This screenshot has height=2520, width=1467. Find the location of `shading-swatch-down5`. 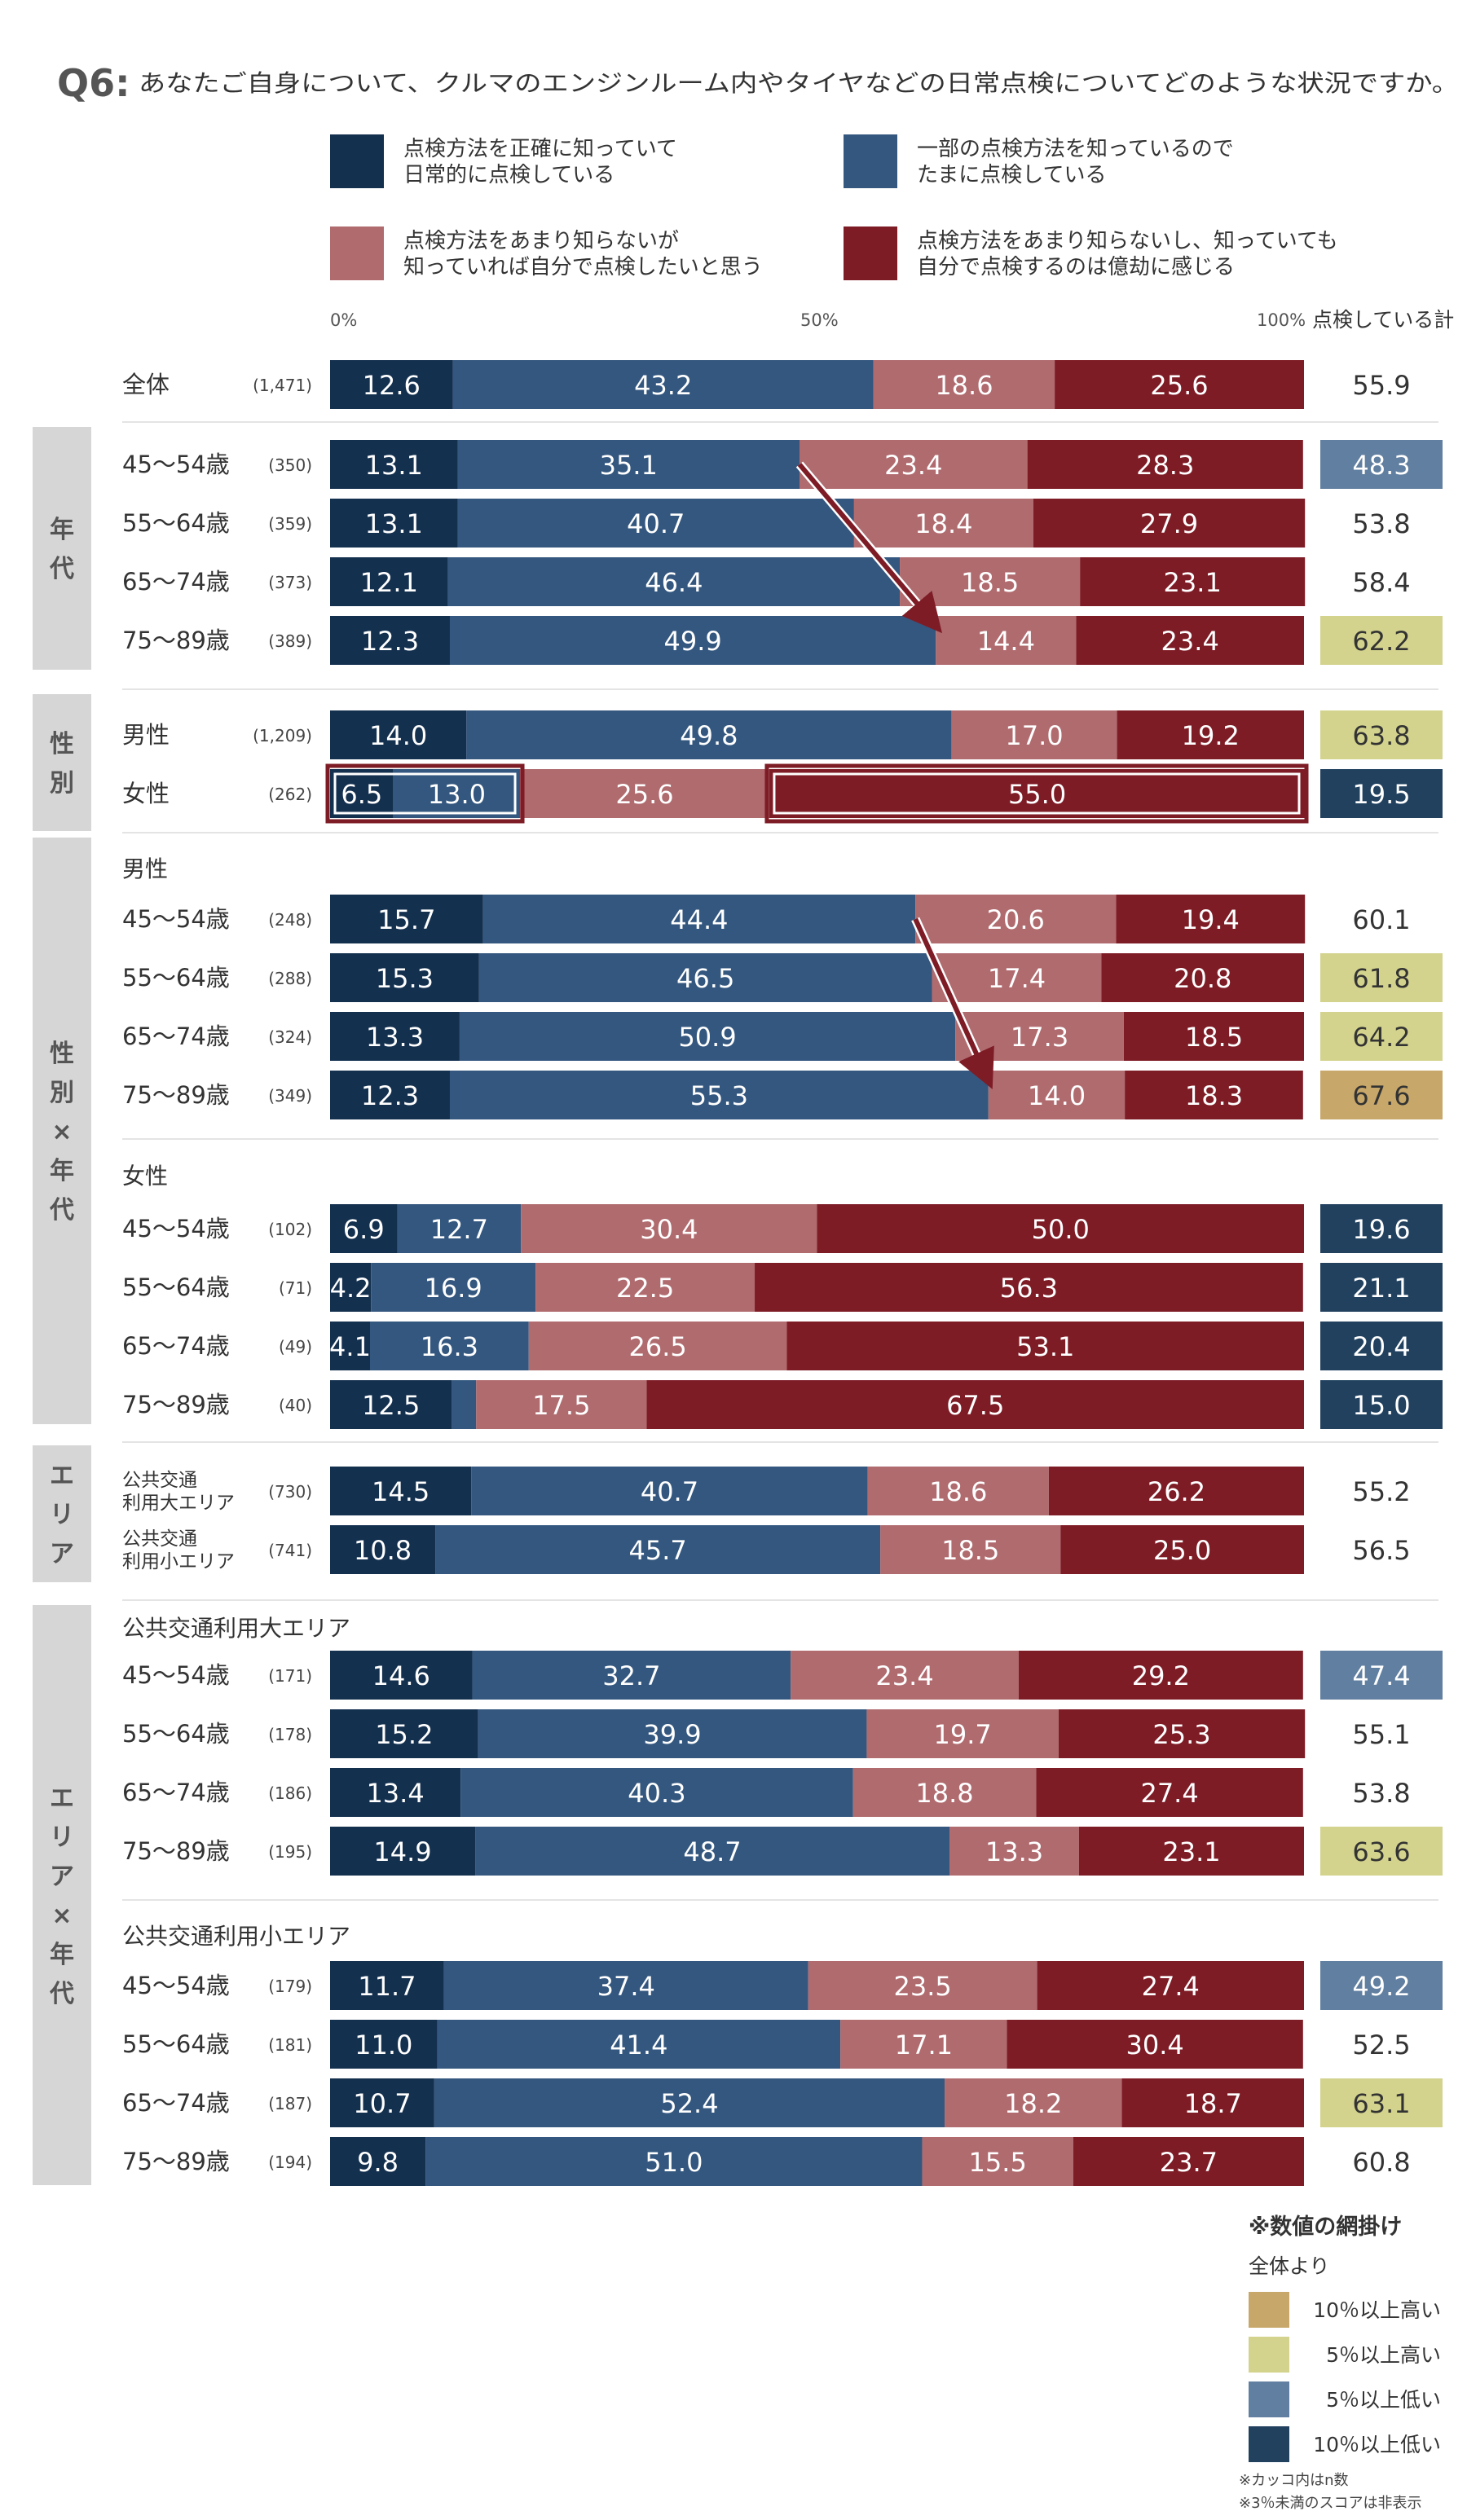

shading-swatch-down5 is located at coordinates (1269, 2399).